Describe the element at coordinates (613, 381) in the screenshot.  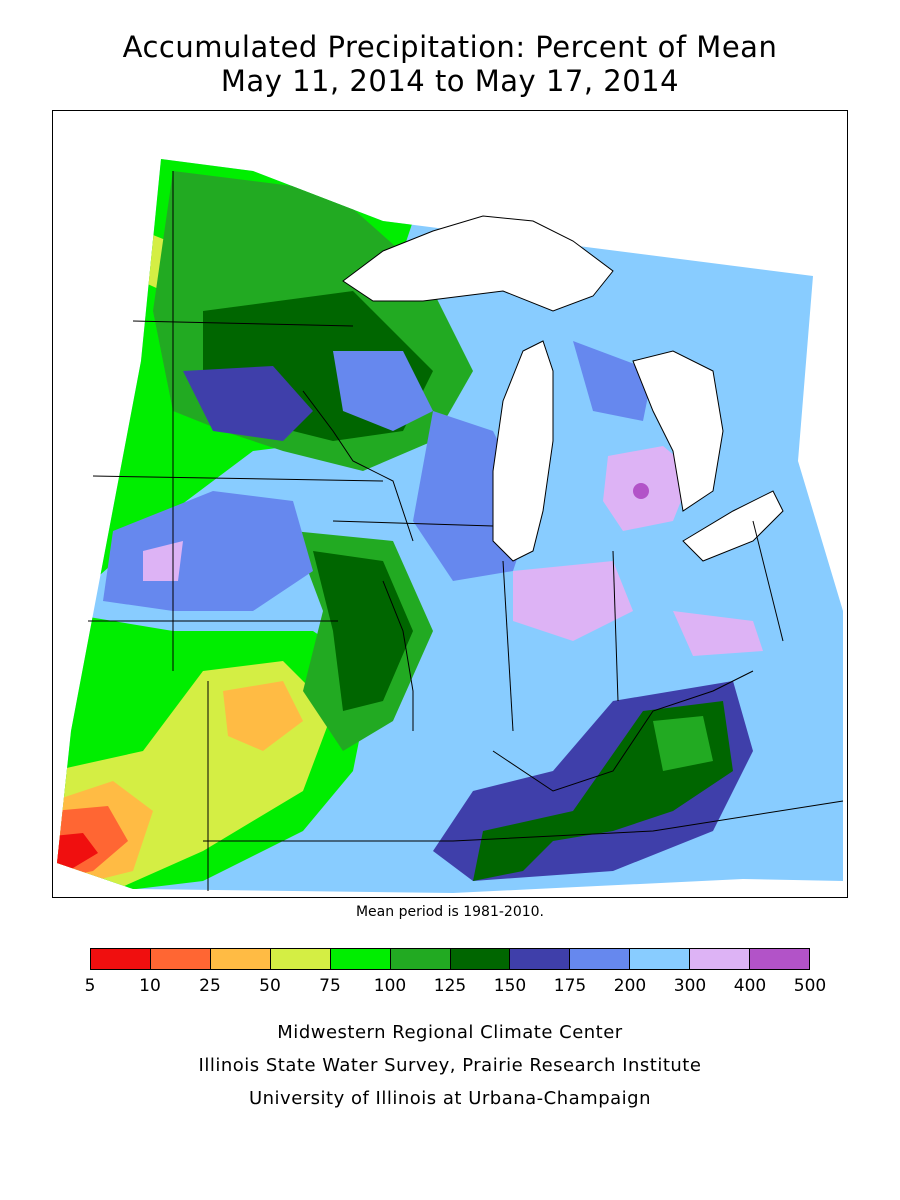
I see `zone-175-200-michigan` at that location.